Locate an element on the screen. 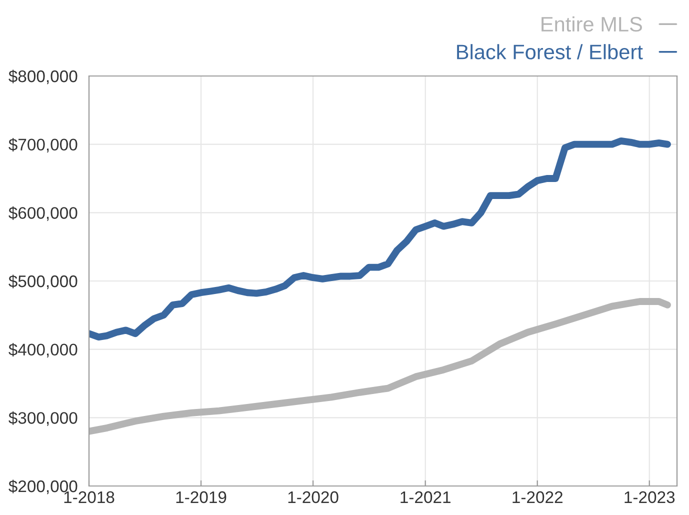 The width and height of the screenshot is (689, 515). x-tick-label: 1-2021 is located at coordinates (425, 497).